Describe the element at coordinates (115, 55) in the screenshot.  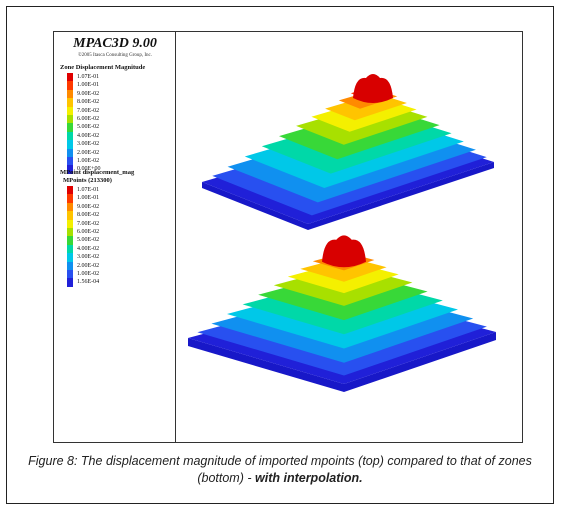
I see `copyright-text: ©2005 Itasca Consulting Group, Inc.` at that location.